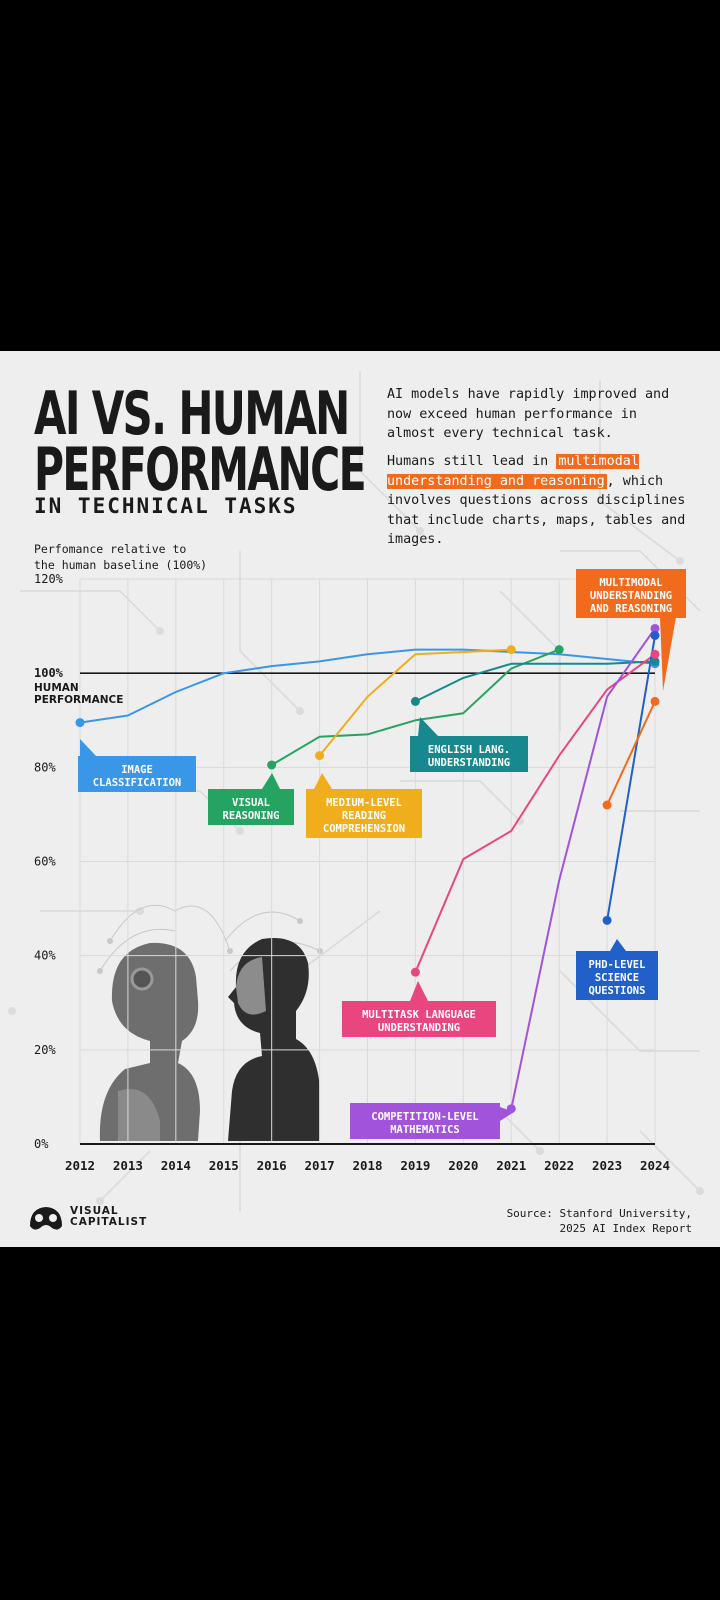 The height and width of the screenshot is (1600, 720). I want to click on label-text-4: MULTITASK LANGUAGE, so click(419, 1015).